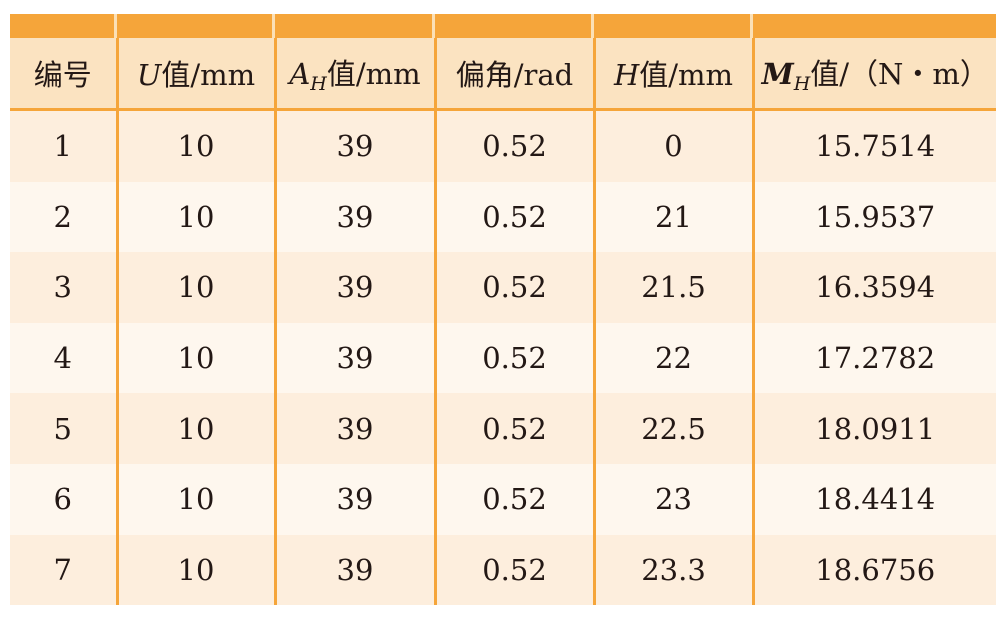 This screenshot has height=619, width=1000. I want to click on table-row: 5 10 39 0.52 22.5 18.0911, so click(503, 428).